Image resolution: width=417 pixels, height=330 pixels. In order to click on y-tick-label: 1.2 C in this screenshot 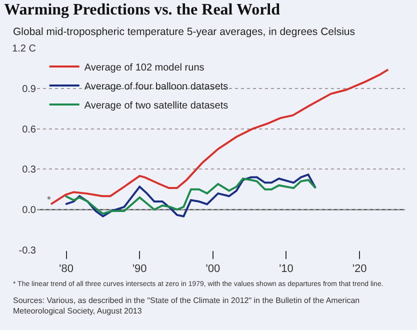, I will do `click(24, 49)`.